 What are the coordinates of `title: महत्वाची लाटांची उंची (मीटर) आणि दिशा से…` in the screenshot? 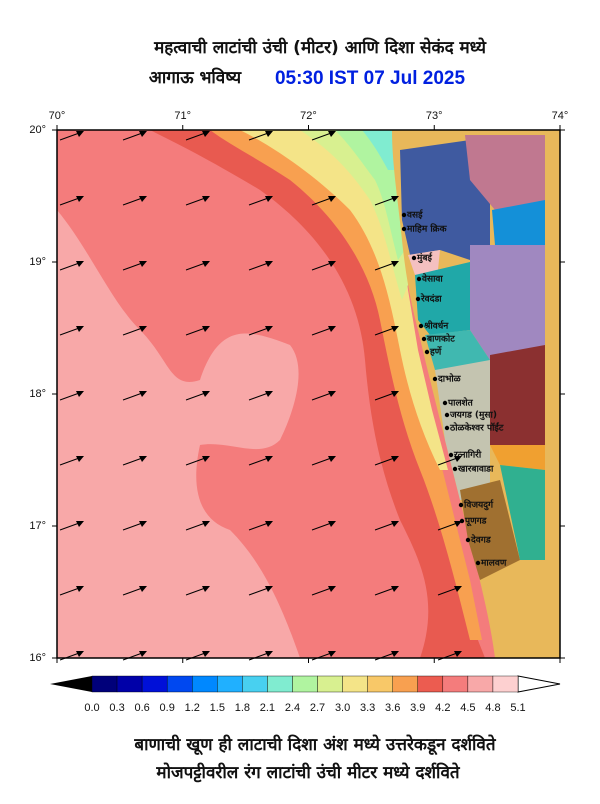 It's located at (320, 47).